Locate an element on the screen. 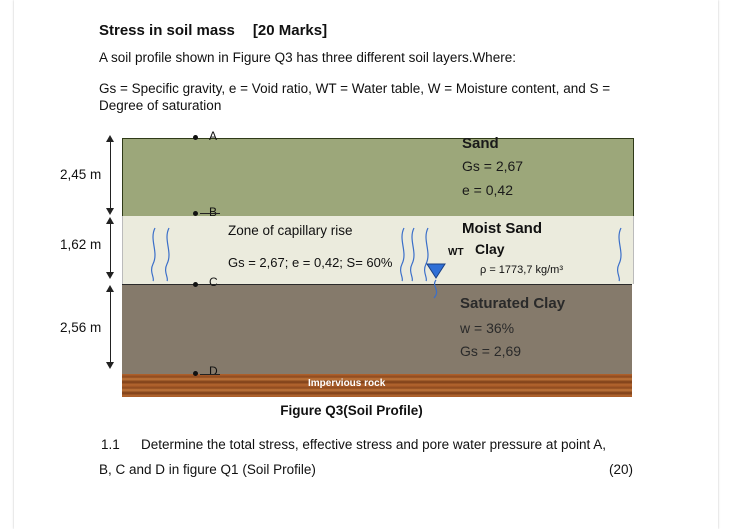 The width and height of the screenshot is (733, 529). clay-name: Saturated Clay is located at coordinates (513, 303).